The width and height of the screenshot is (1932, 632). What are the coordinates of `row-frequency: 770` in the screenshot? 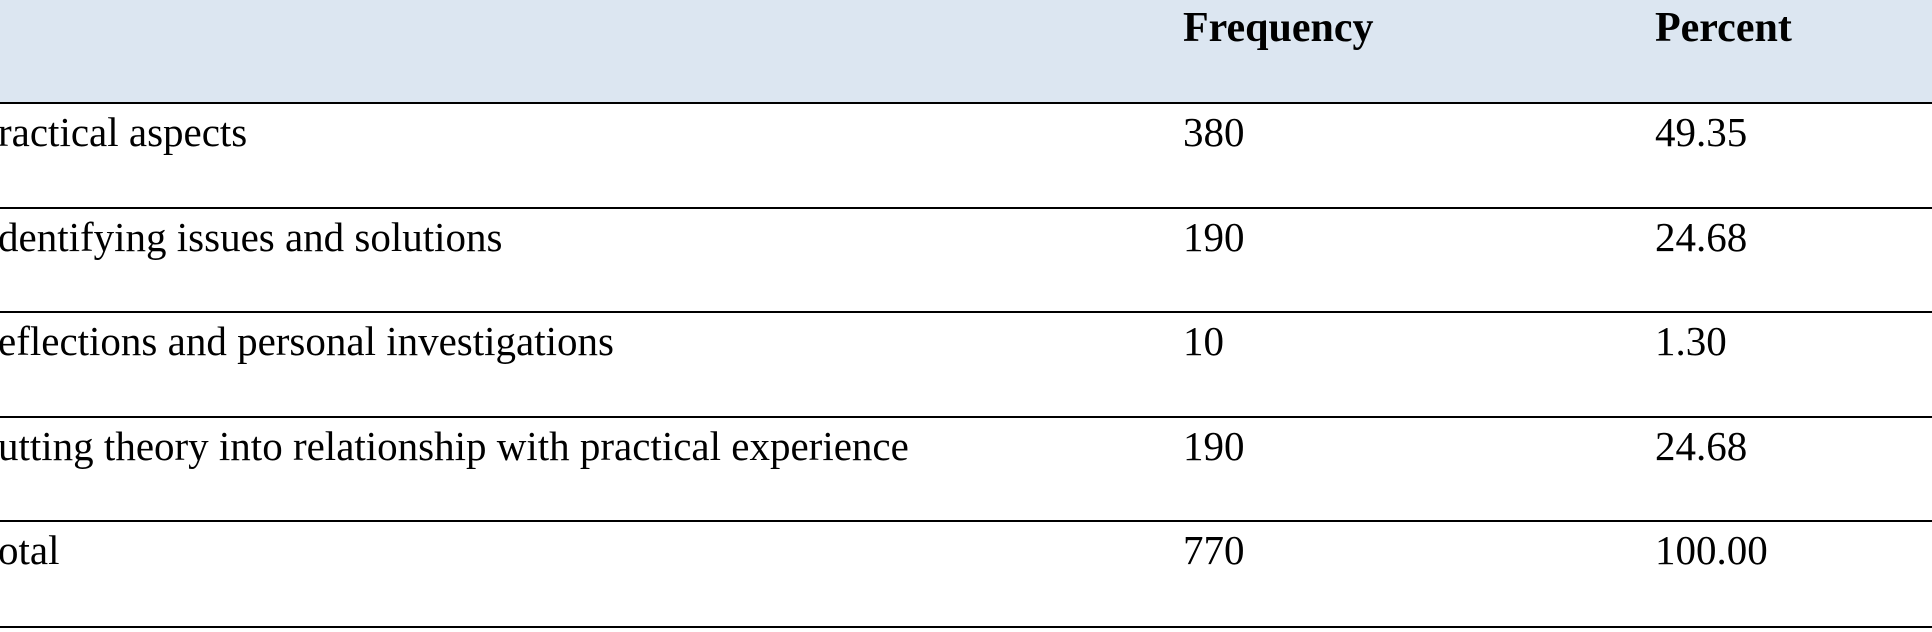 It's located at (1214, 550).